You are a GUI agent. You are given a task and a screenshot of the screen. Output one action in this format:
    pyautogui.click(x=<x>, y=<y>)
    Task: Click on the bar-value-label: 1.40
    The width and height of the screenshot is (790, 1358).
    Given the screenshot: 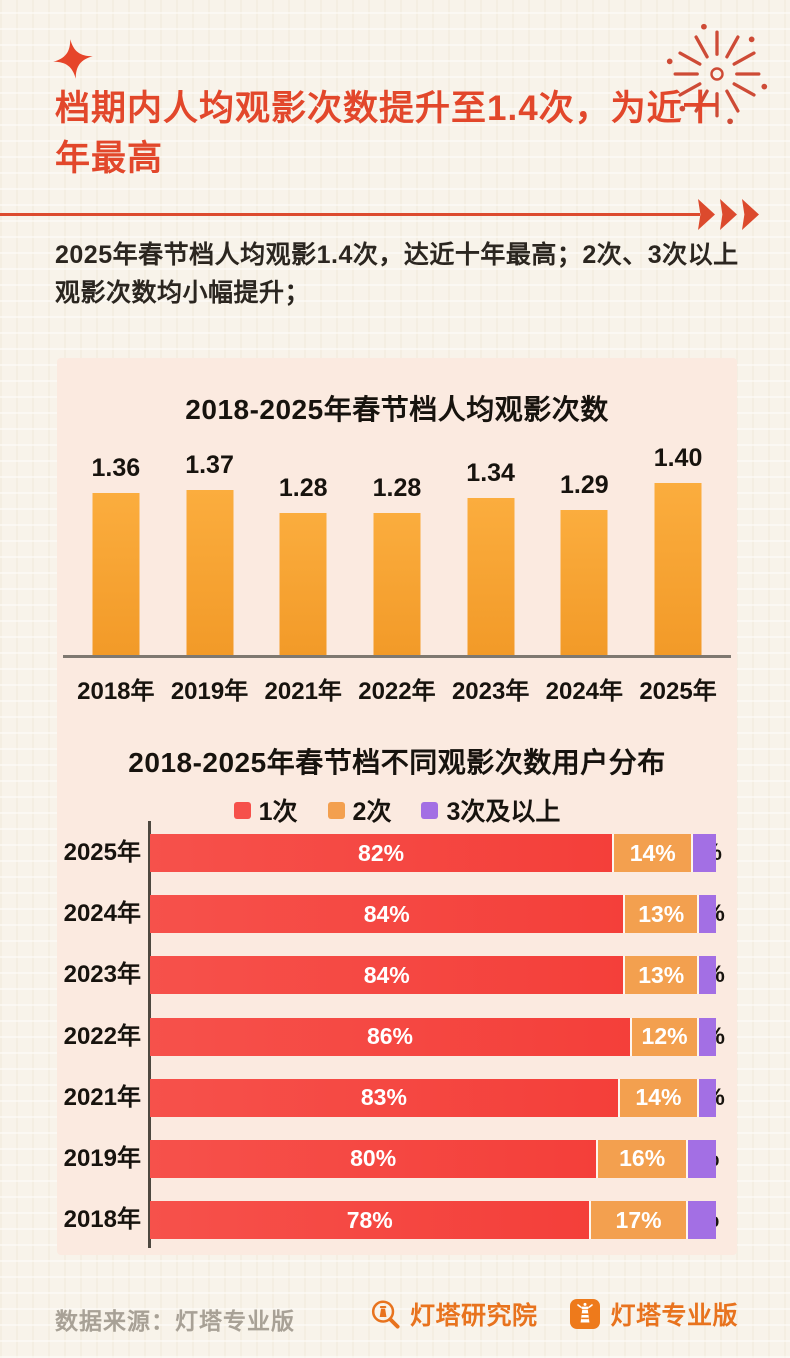 What is the action you would take?
    pyautogui.click(x=678, y=458)
    